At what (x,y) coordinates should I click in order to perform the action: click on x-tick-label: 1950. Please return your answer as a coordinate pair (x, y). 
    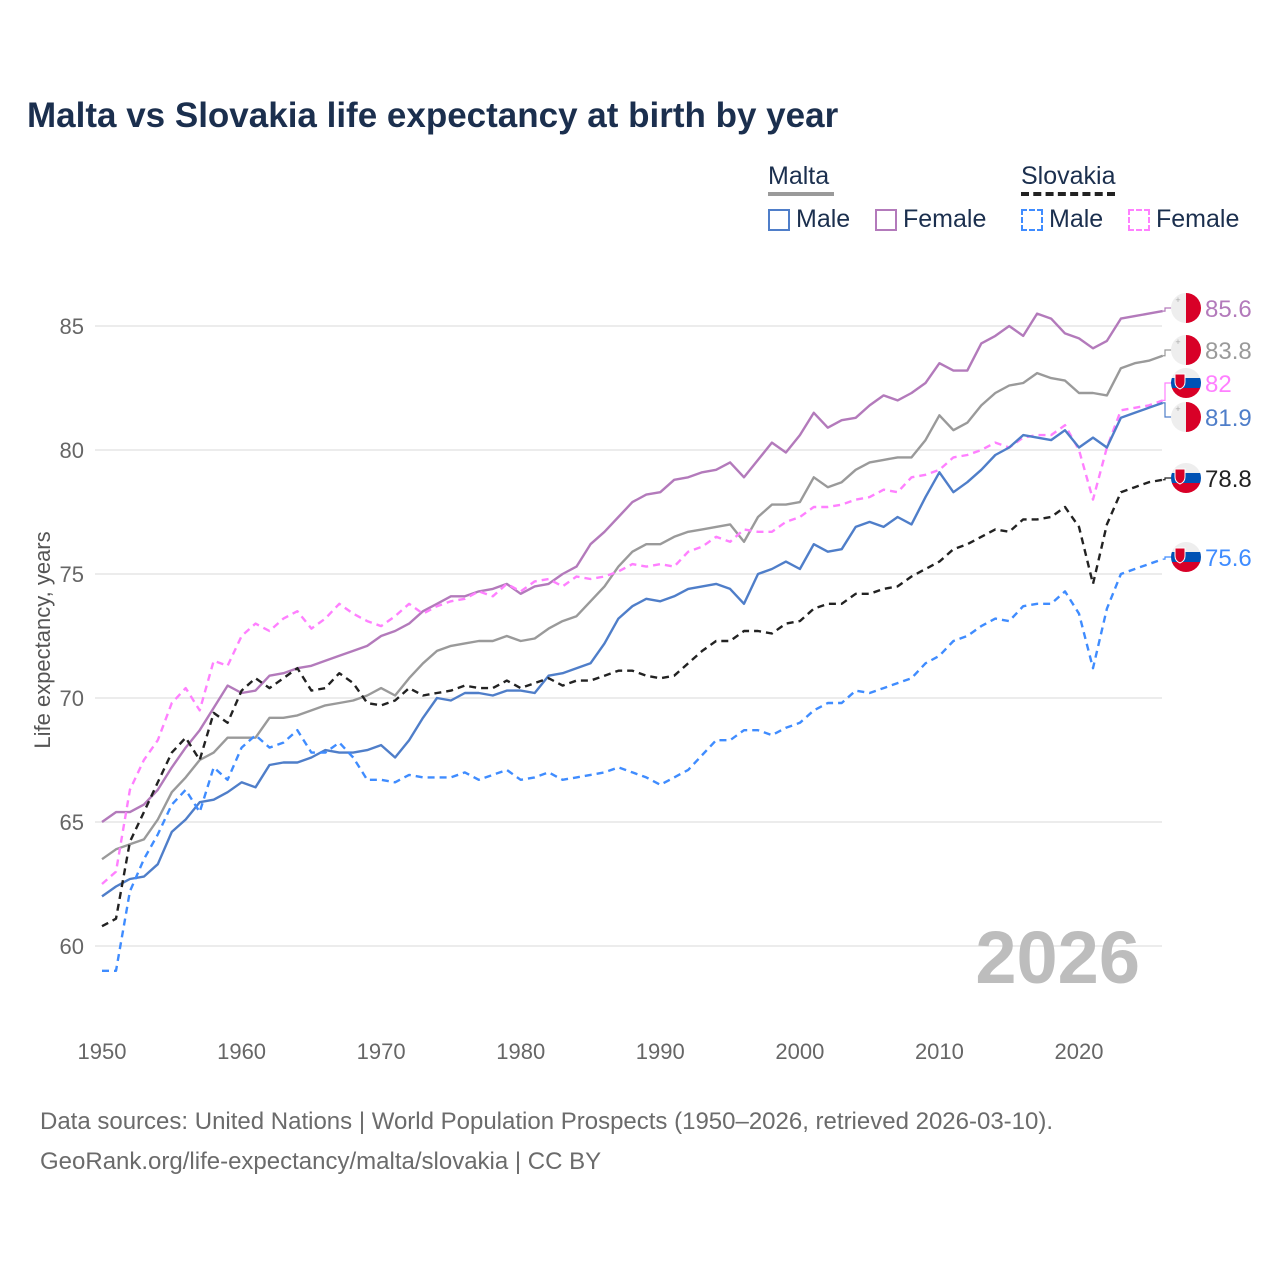
    Looking at the image, I should click on (102, 1051).